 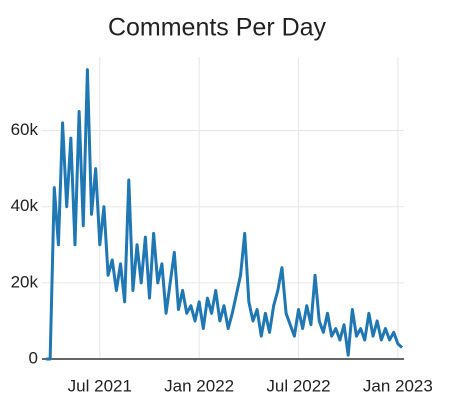 What do you see at coordinates (199, 385) in the screenshot?
I see `x-tick-label: Jan 2022` at bounding box center [199, 385].